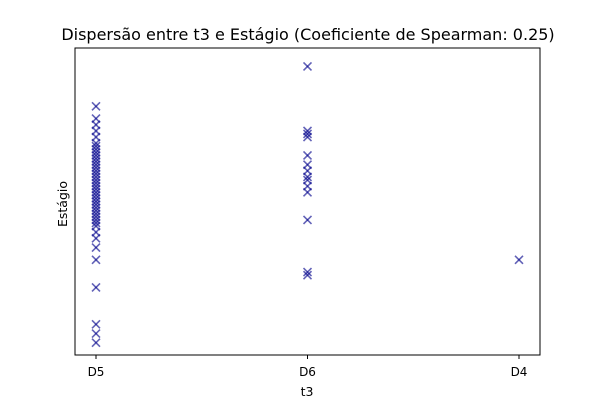 The width and height of the screenshot is (600, 400). I want to click on x-axis: D5 D6 D4, so click(308, 367).